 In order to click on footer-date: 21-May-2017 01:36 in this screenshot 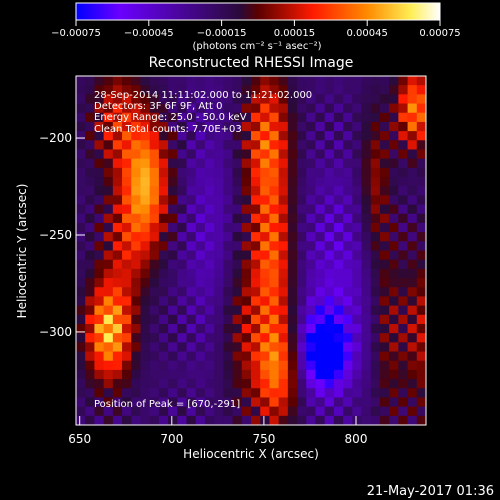, I will do `click(430, 491)`.